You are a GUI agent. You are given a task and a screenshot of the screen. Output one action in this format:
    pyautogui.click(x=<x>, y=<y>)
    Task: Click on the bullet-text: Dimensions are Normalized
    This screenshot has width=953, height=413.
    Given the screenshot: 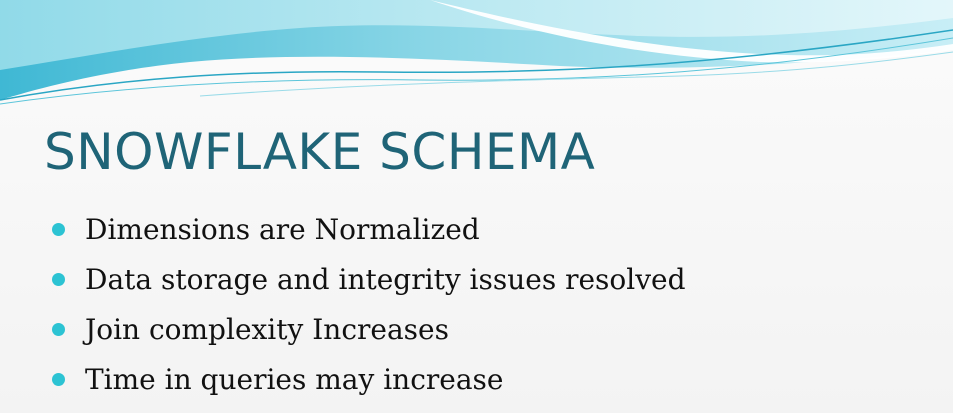 What is the action you would take?
    pyautogui.click(x=282, y=229)
    